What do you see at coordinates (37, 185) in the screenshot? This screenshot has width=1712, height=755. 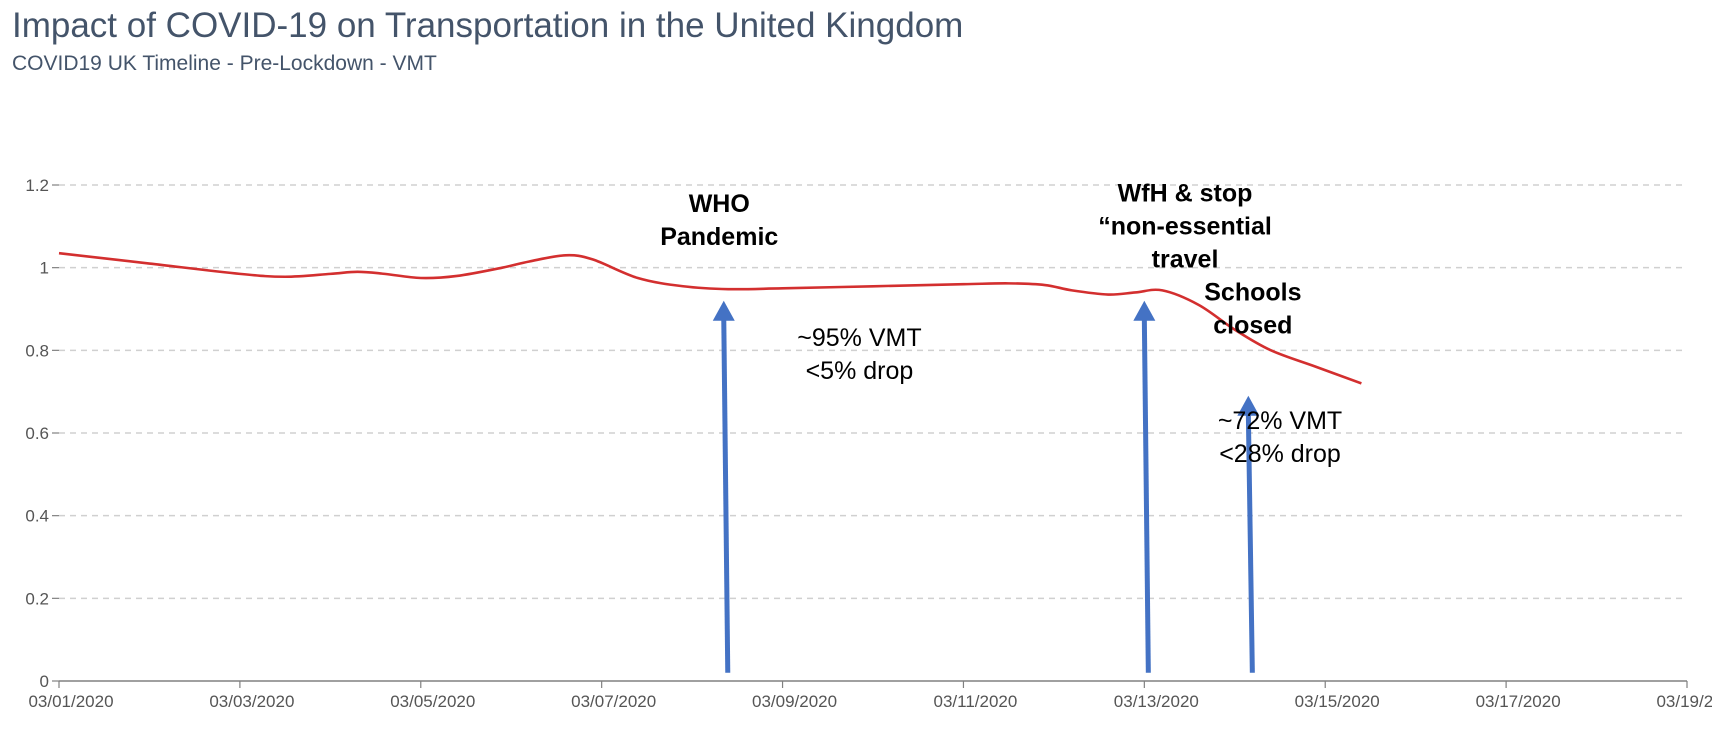 I see `y-tick-label: 1.2` at bounding box center [37, 185].